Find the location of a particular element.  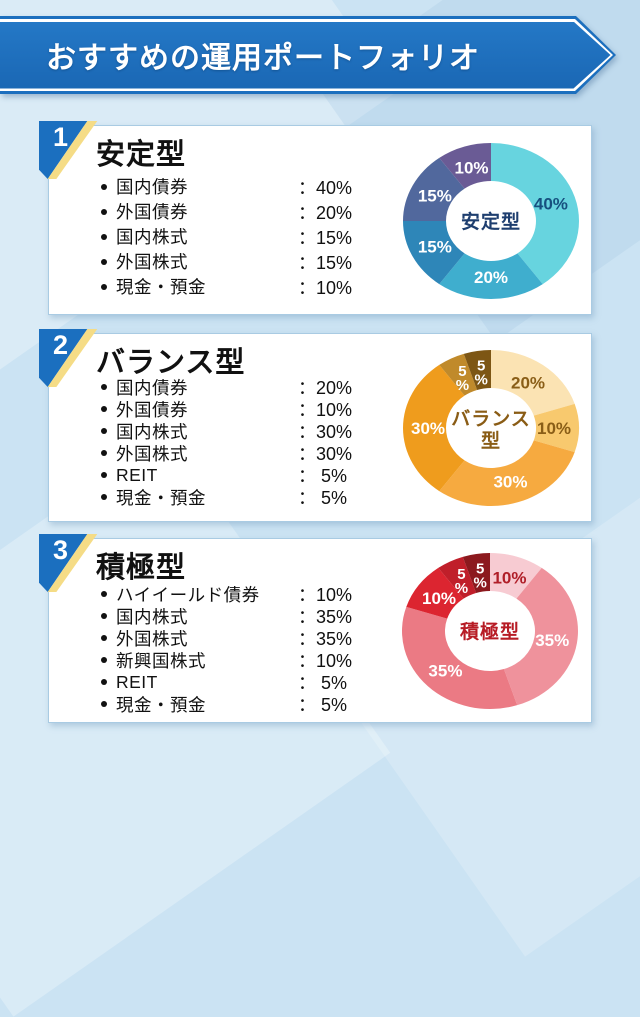

banner-body is located at coordinates (305, 55).